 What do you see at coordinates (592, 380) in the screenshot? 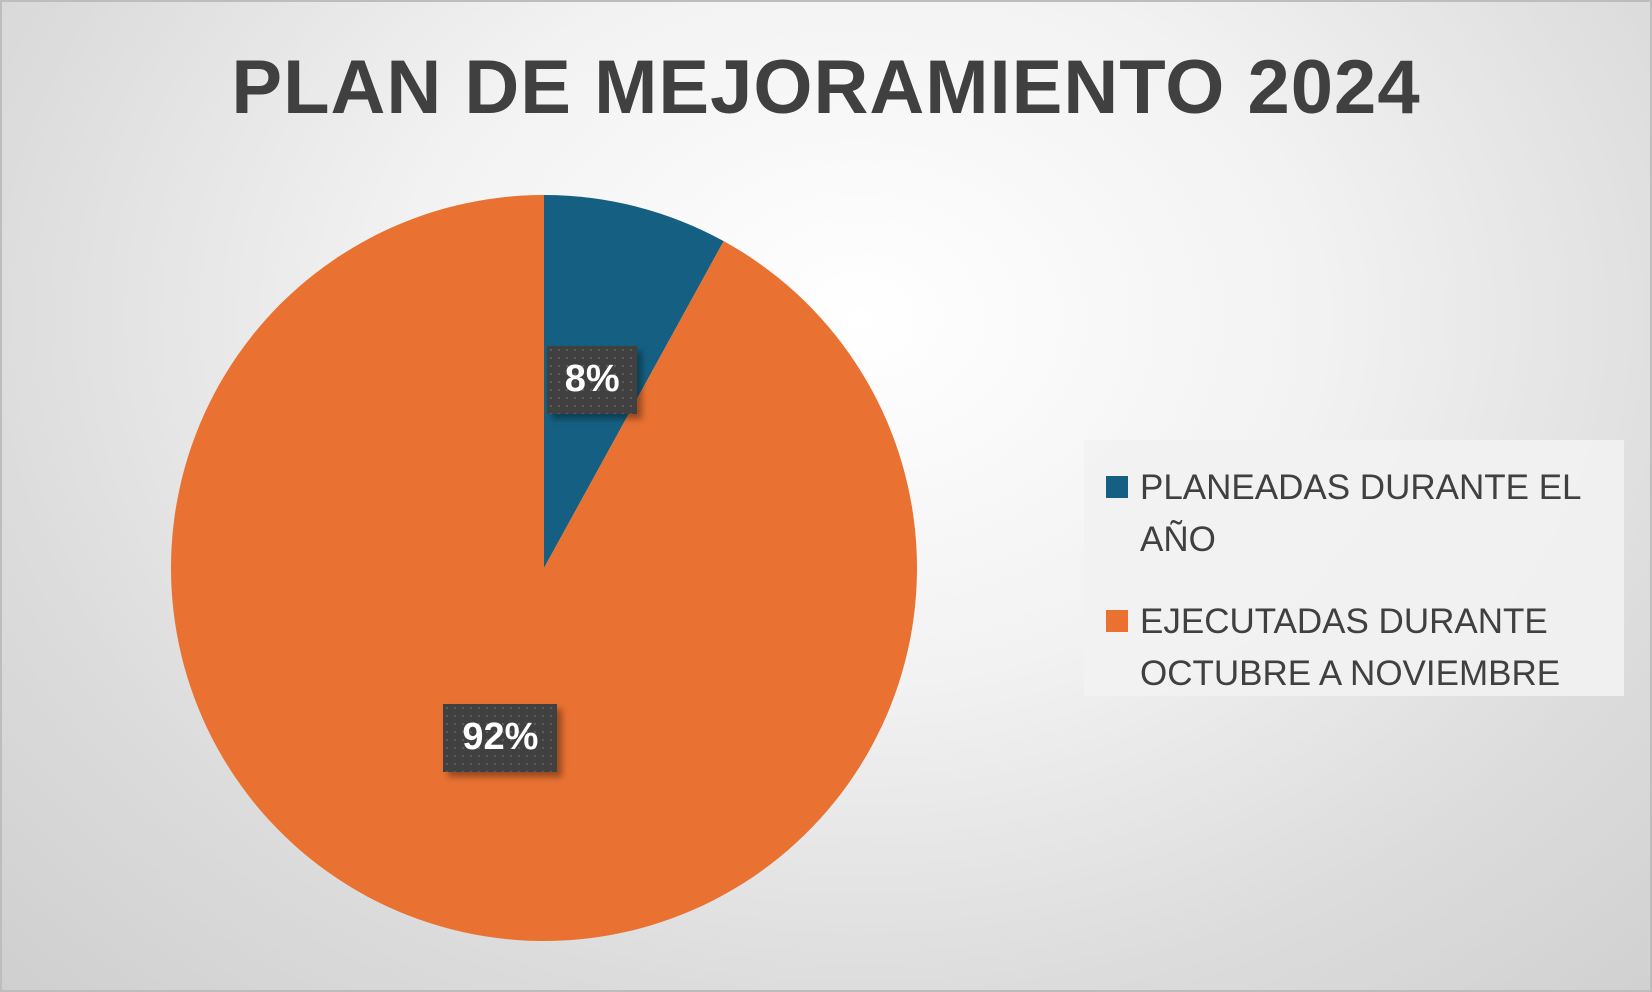
I see `data-label-planeadas: 8%` at bounding box center [592, 380].